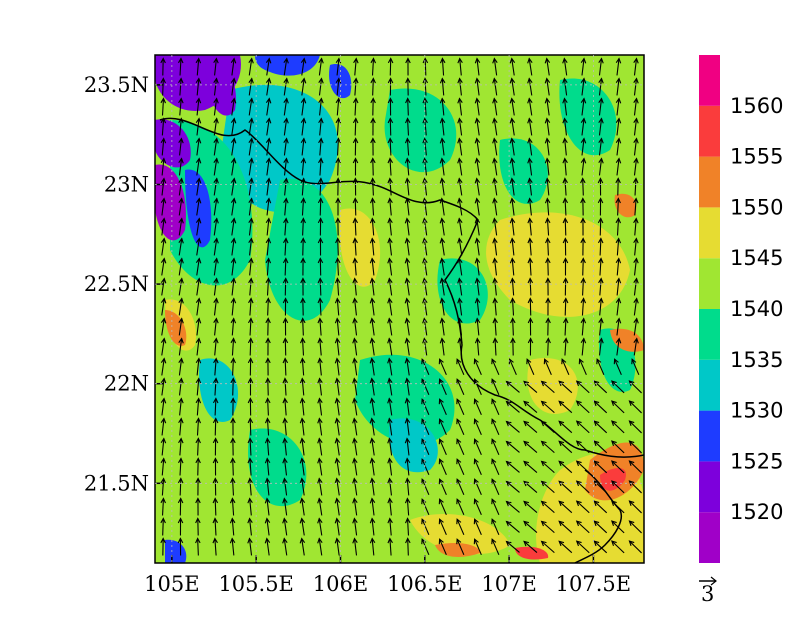 The width and height of the screenshot is (800, 618). What do you see at coordinates (340, 584) in the screenshot?
I see `x-tick-label: 106E` at bounding box center [340, 584].